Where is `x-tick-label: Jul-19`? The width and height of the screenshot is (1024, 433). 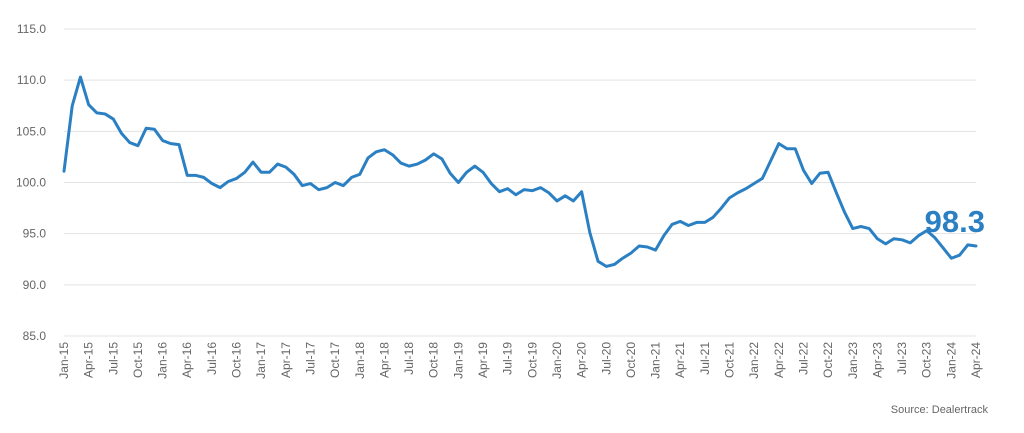
x-tick-label: Jul-19 is located at coordinates (508, 358).